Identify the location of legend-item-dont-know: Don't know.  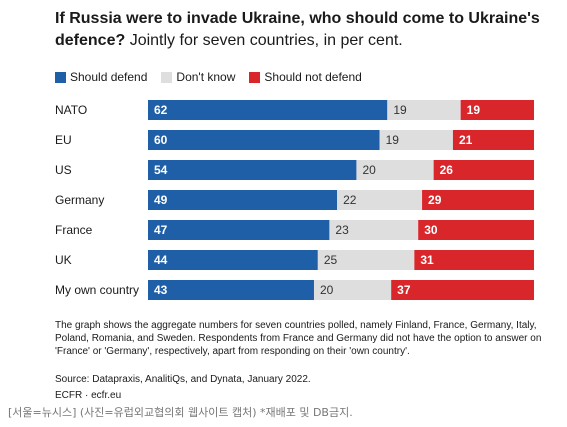
(198, 77).